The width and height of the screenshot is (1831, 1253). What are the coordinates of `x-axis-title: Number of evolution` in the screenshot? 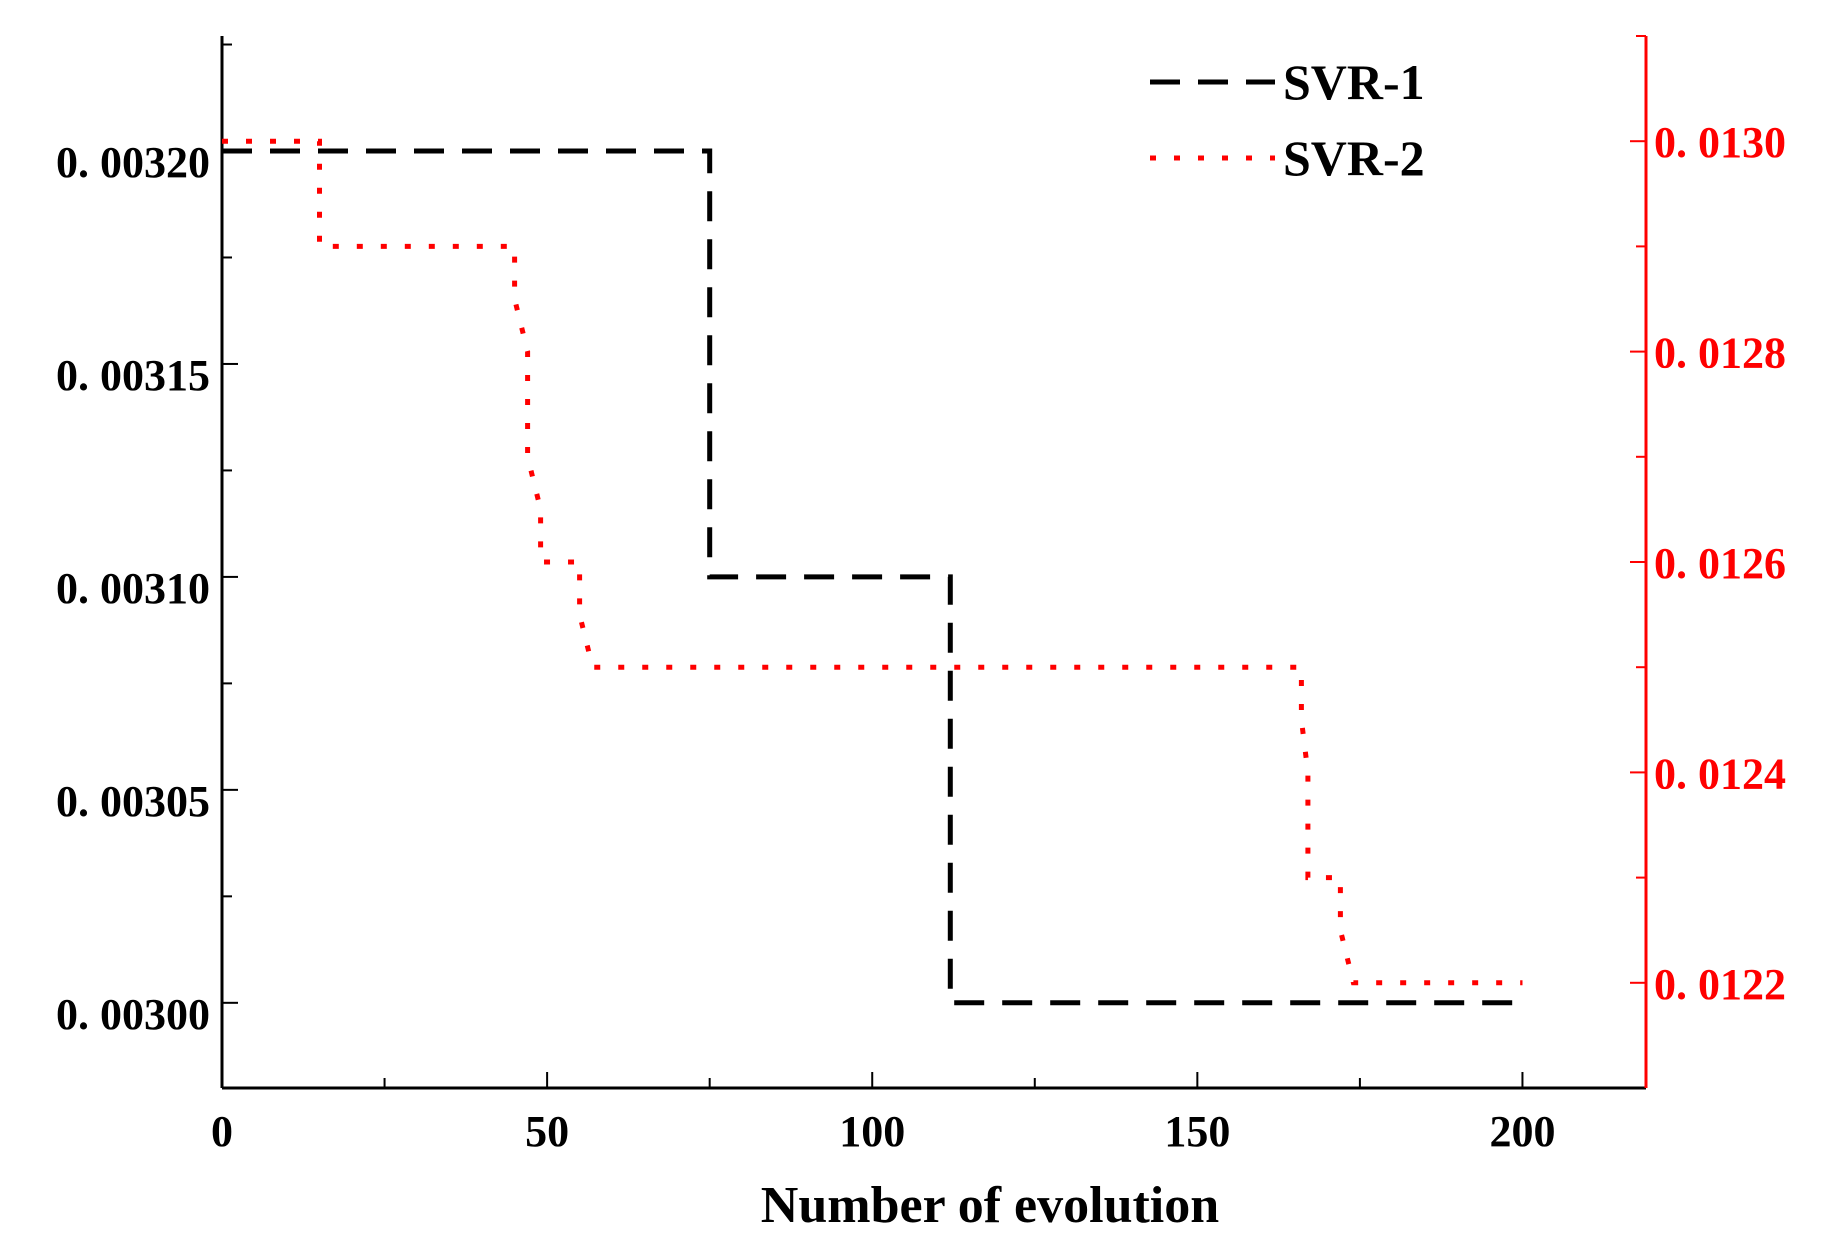 It's located at (990, 1205).